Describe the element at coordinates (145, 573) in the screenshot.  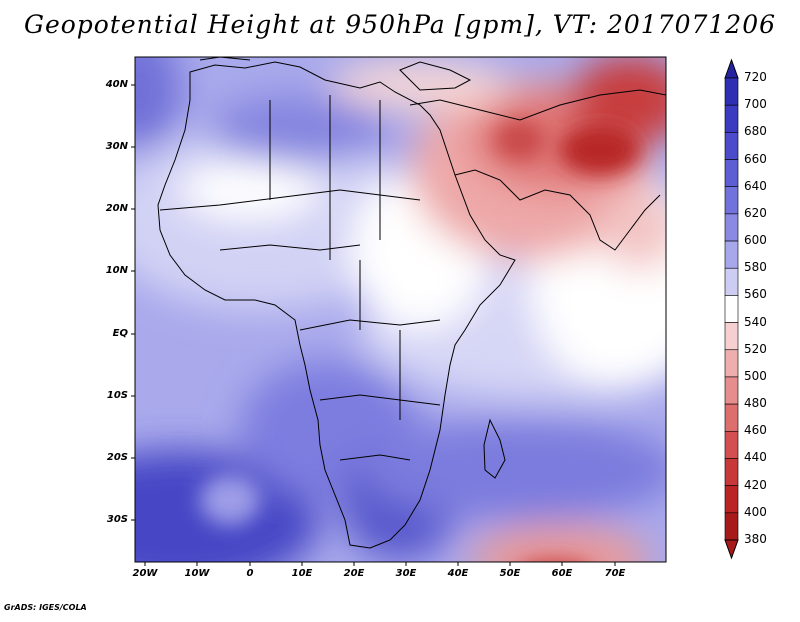
I see `lon-label-20w: 20W` at that location.